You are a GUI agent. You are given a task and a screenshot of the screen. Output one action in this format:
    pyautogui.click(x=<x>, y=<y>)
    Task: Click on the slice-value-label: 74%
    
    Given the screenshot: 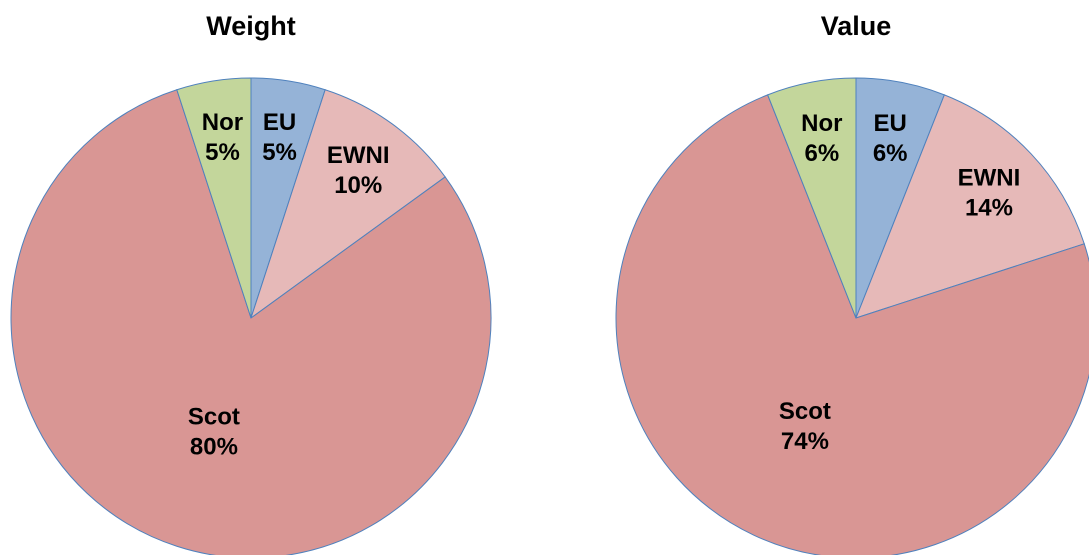 What is the action you would take?
    pyautogui.click(x=805, y=441)
    